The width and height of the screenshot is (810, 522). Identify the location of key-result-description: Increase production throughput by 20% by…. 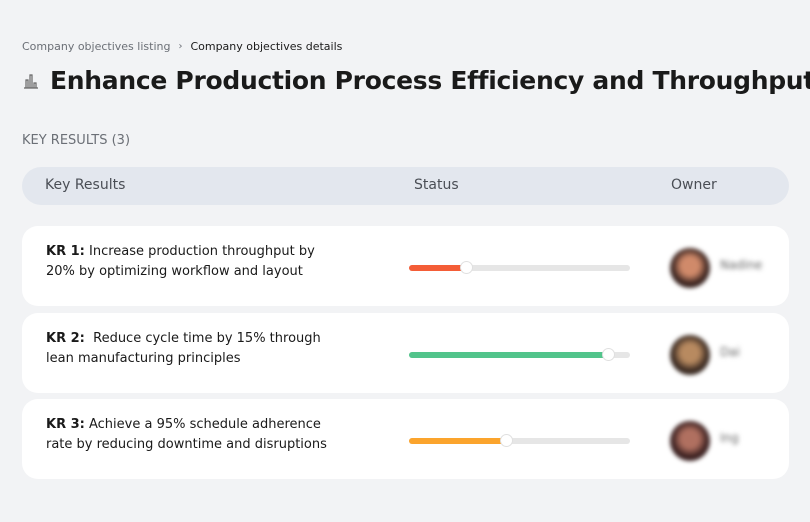
(182, 261).